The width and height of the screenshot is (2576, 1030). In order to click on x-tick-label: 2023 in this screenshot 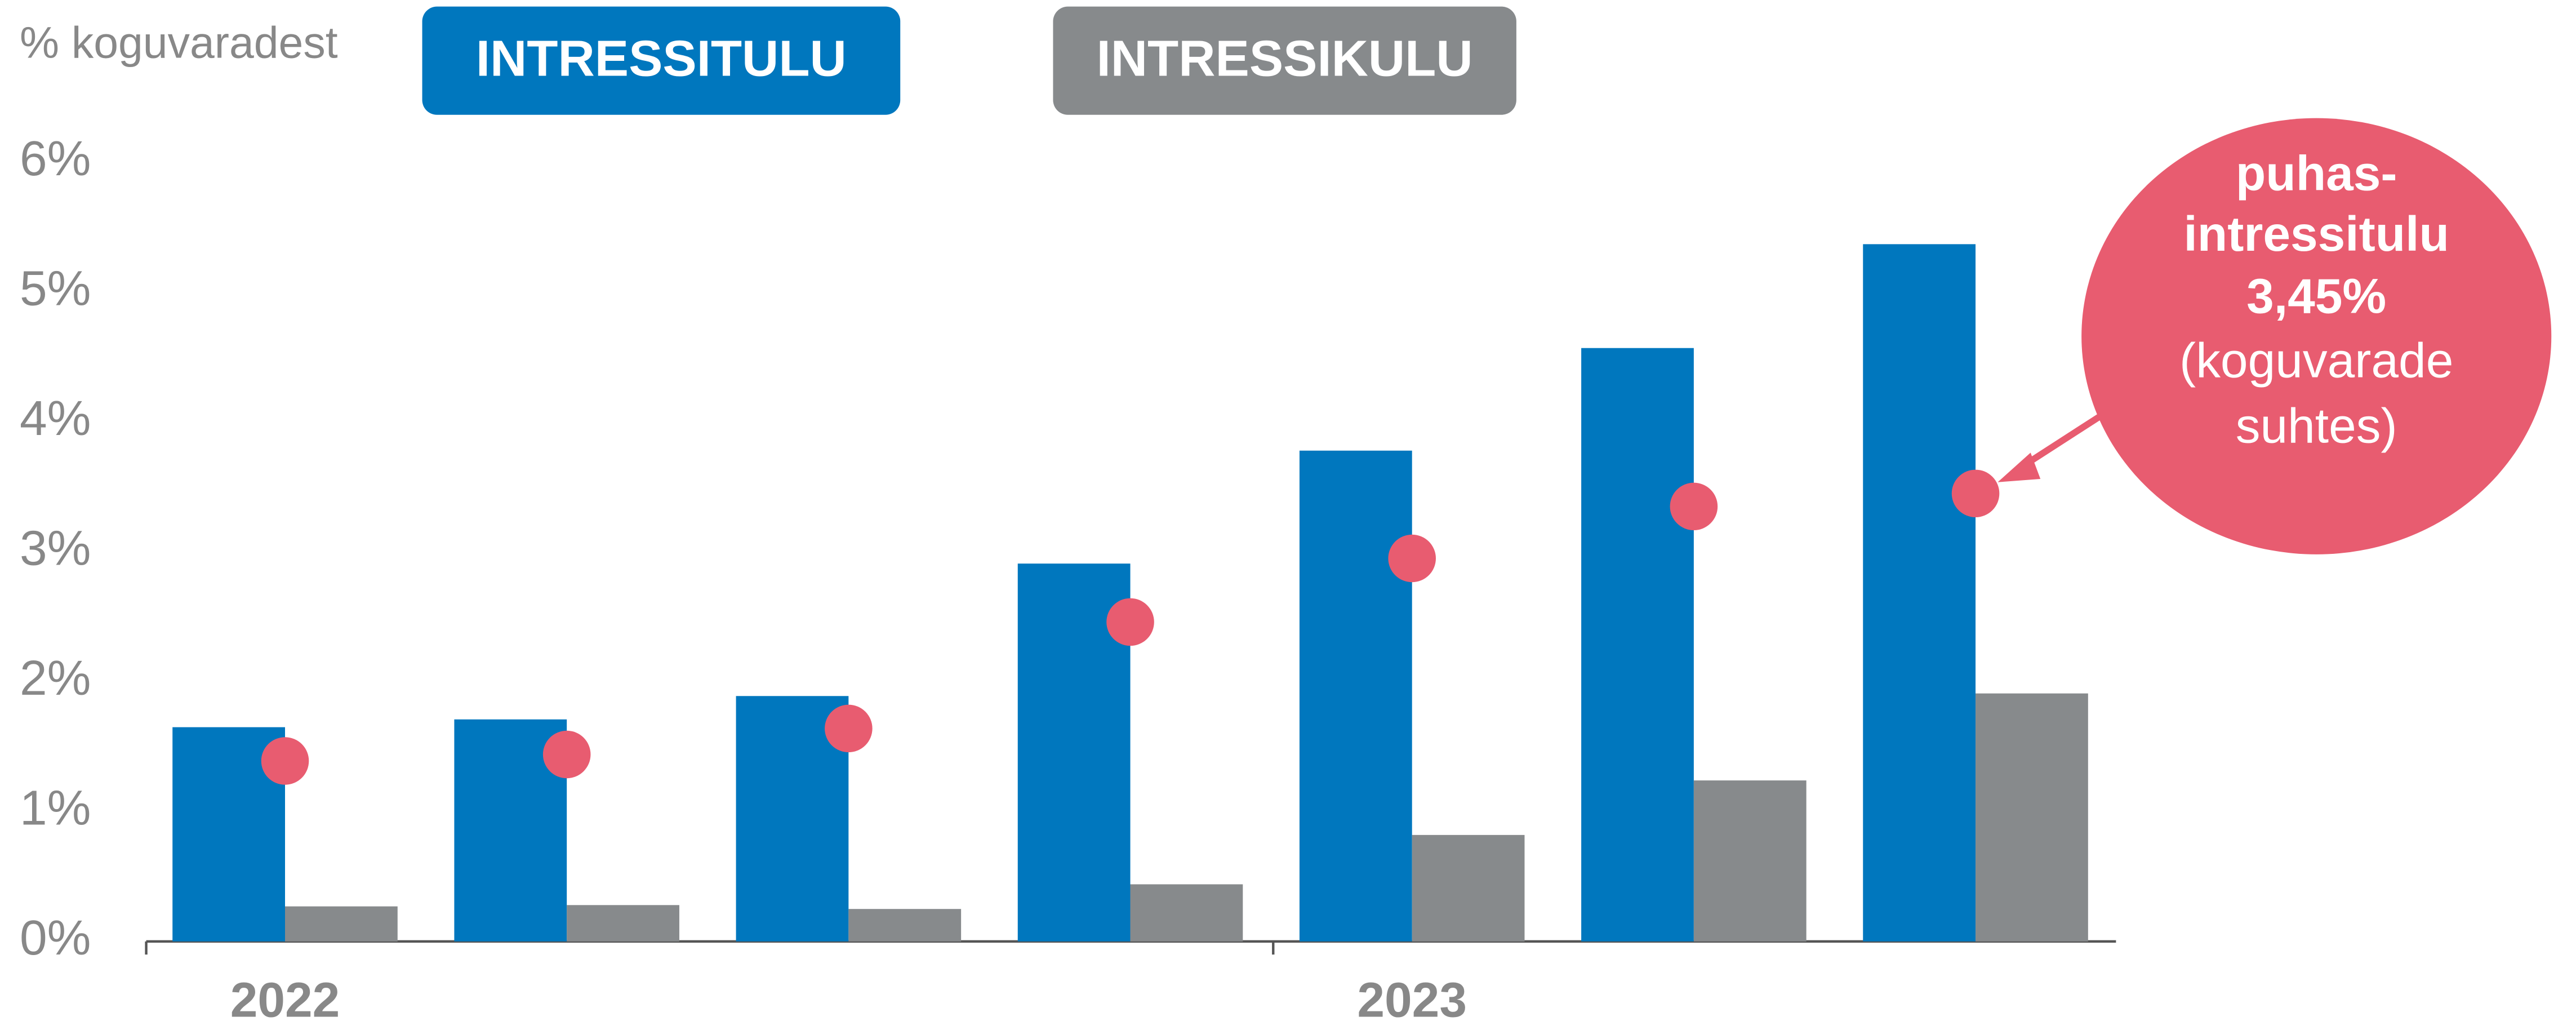, I will do `click(1412, 1001)`.